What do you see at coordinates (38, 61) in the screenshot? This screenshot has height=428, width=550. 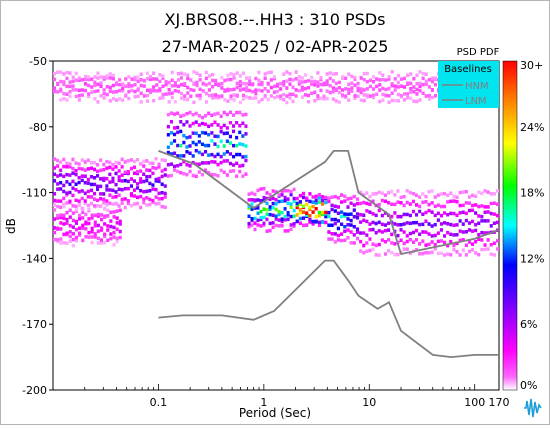 I see `y-tick-label: -50` at bounding box center [38, 61].